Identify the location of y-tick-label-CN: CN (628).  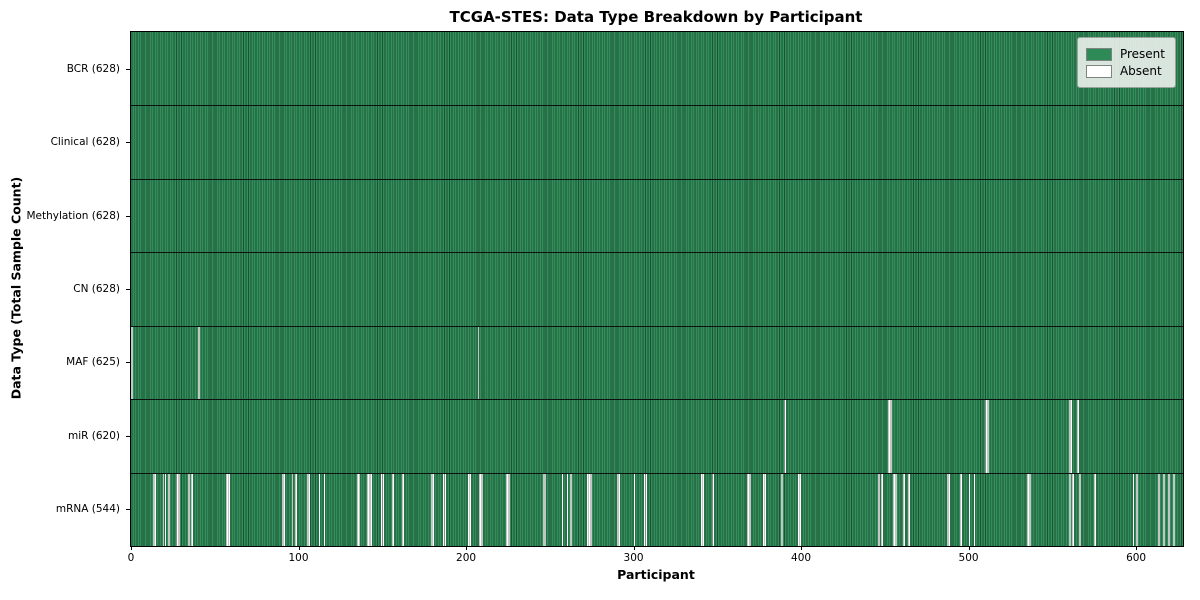
(96, 289).